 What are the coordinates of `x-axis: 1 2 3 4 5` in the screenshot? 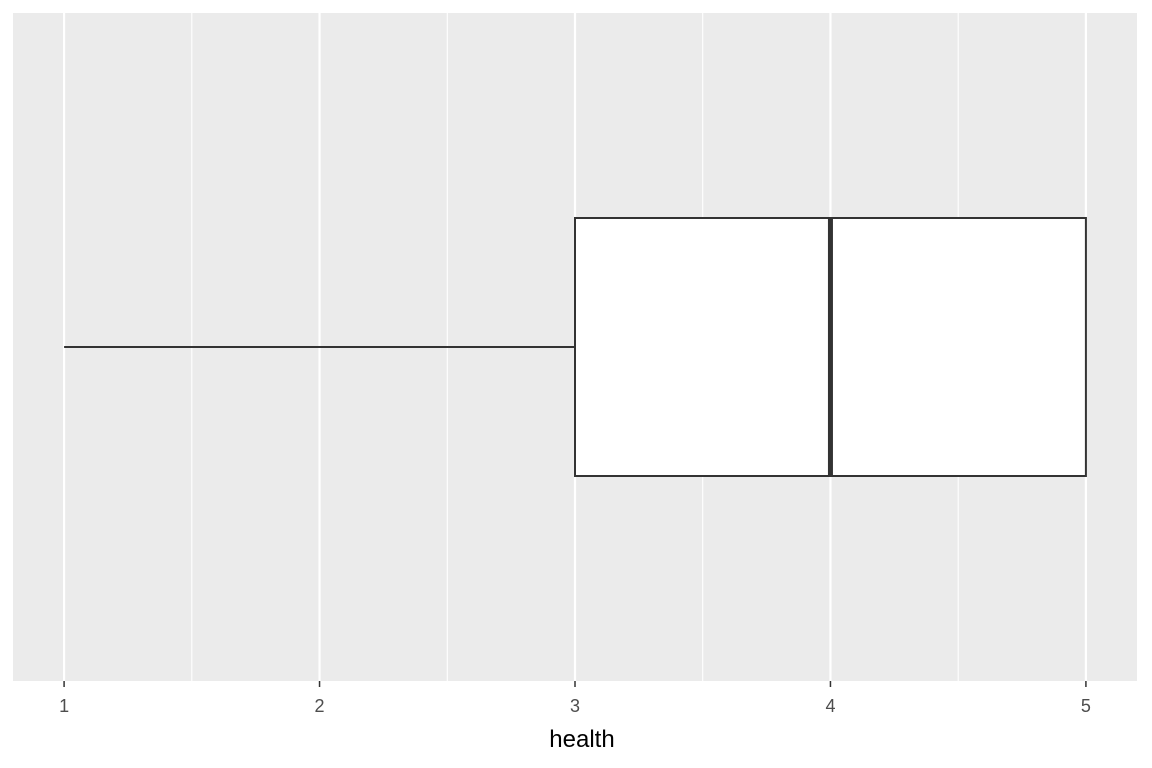 It's located at (575, 698).